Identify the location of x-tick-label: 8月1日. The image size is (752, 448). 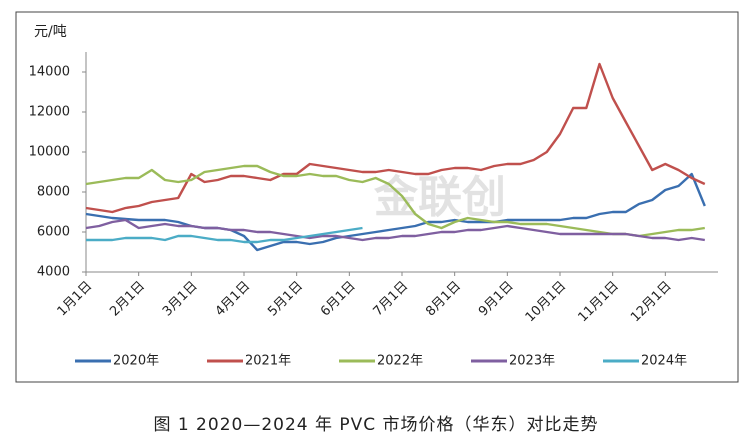
(443, 299).